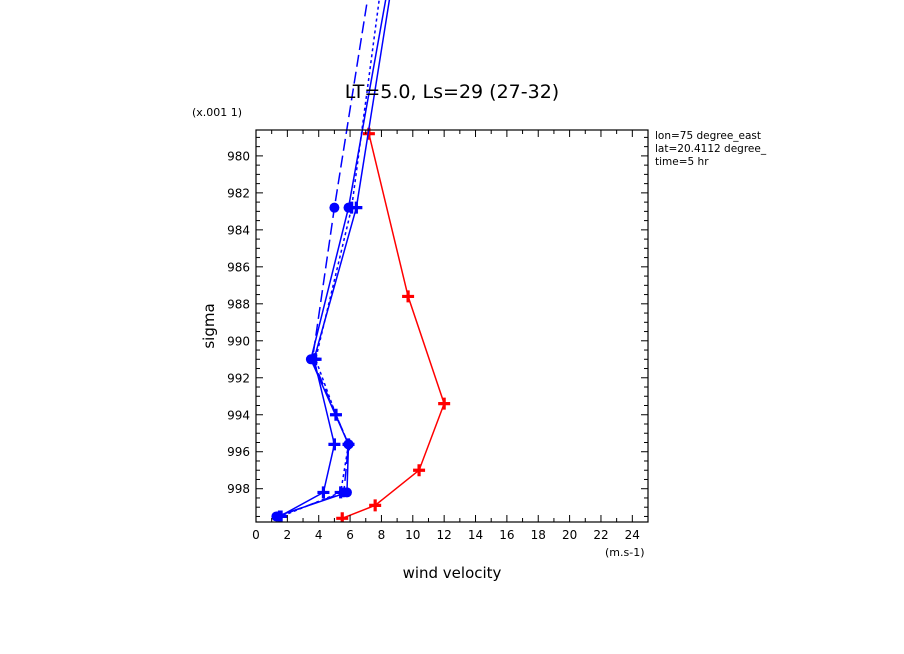 Image resolution: width=904 pixels, height=654 pixels. I want to click on info-lon: lon=75 degree_east, so click(708, 136).